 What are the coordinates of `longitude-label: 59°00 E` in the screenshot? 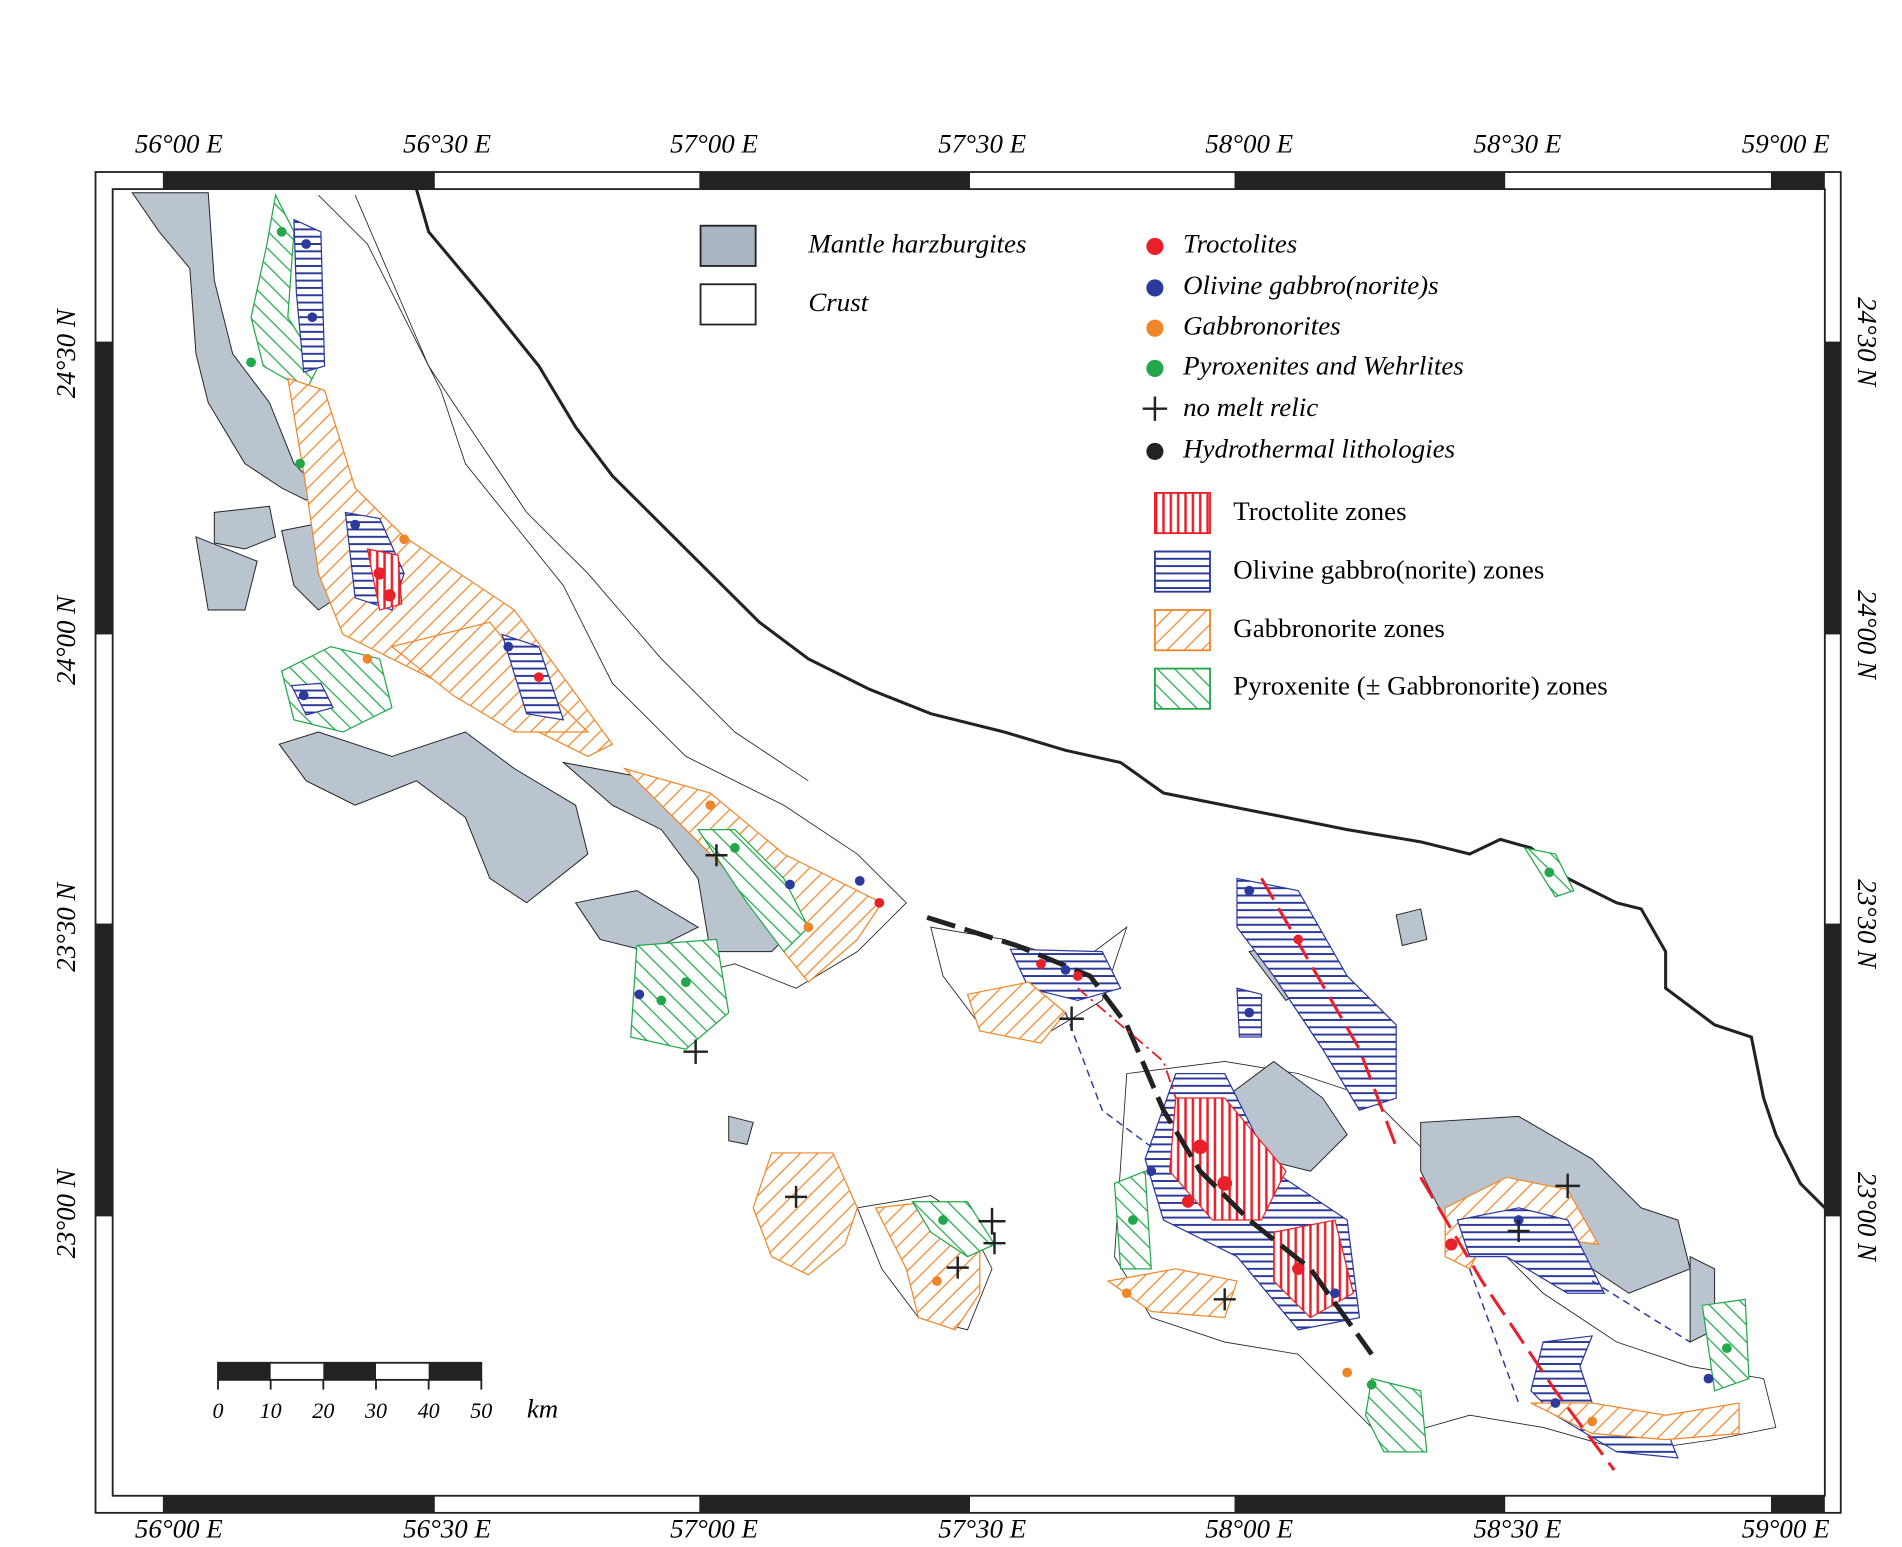 It's located at (1786, 144).